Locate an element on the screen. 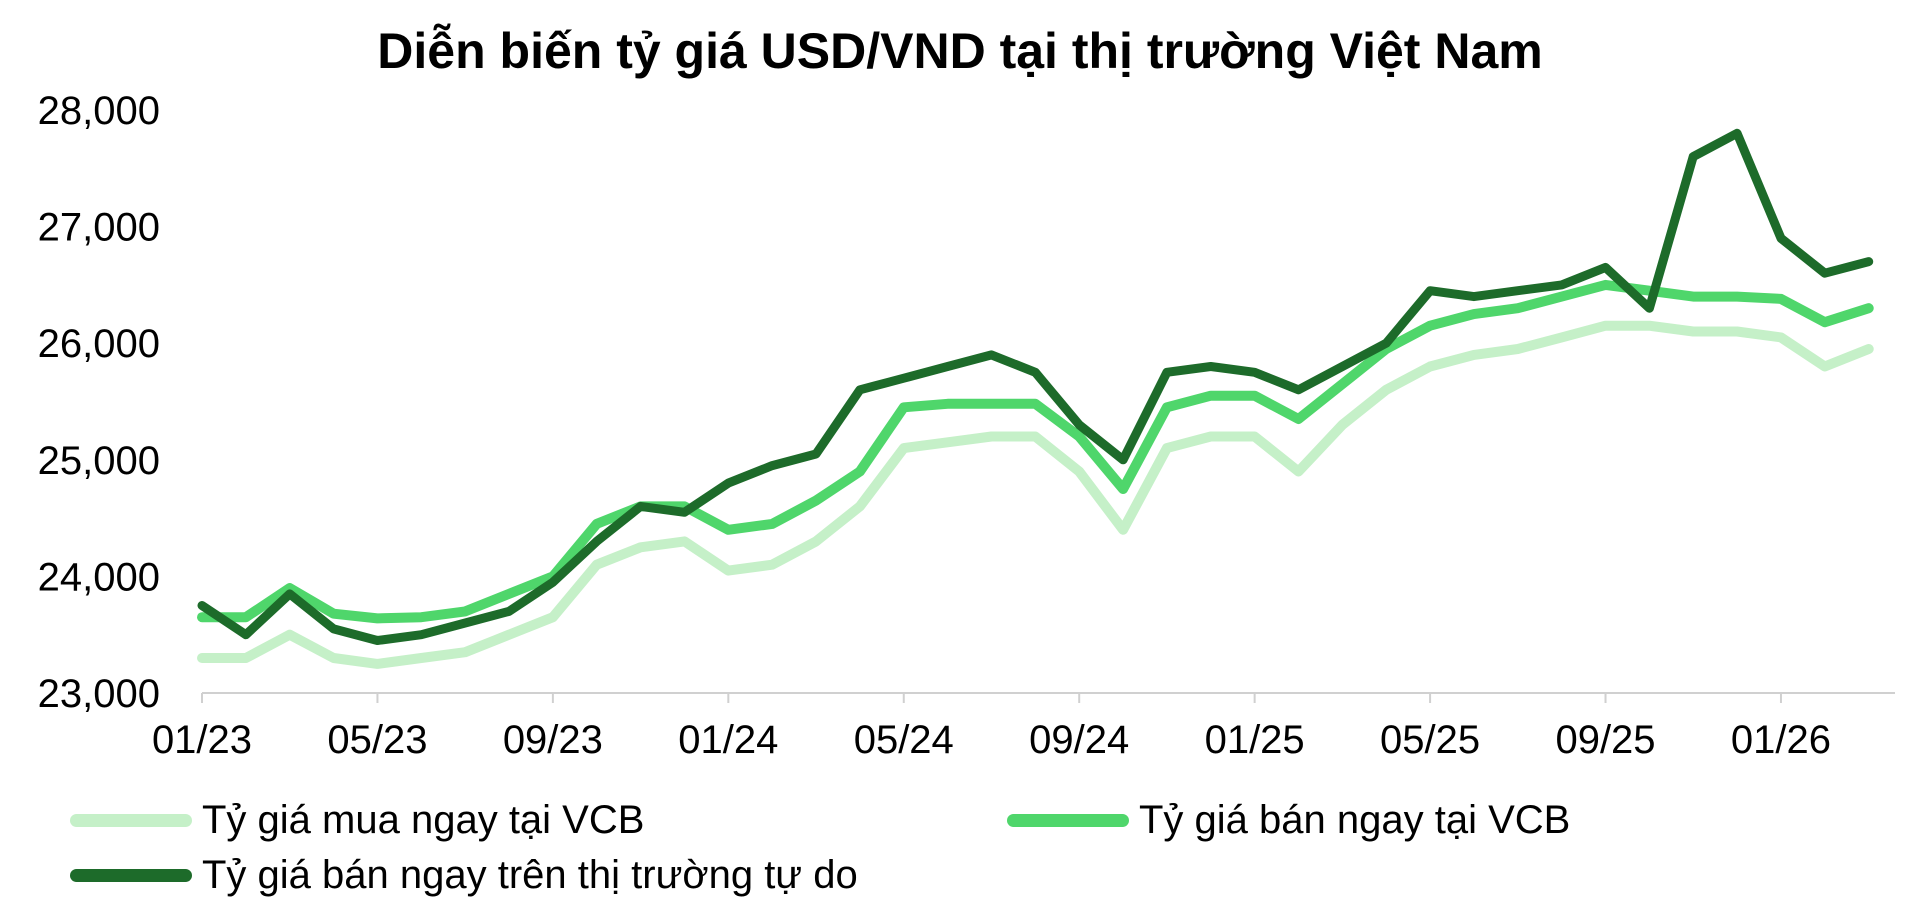  x-tick-label: 05/23 is located at coordinates (377, 740).